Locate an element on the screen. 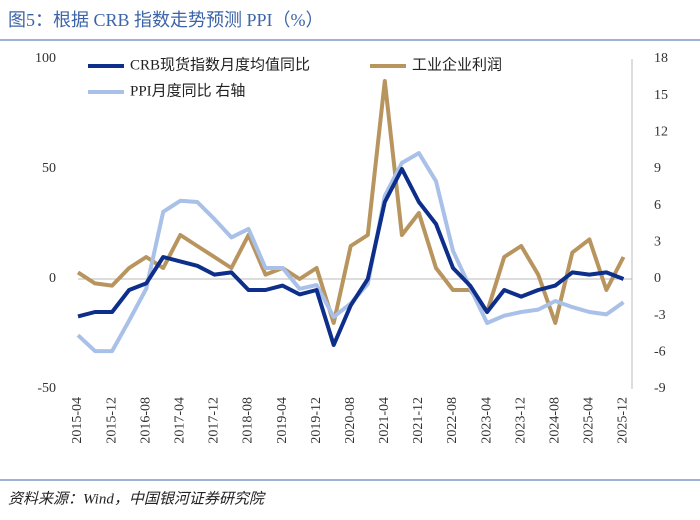  y2-tick-label: 0 is located at coordinates (657, 278).